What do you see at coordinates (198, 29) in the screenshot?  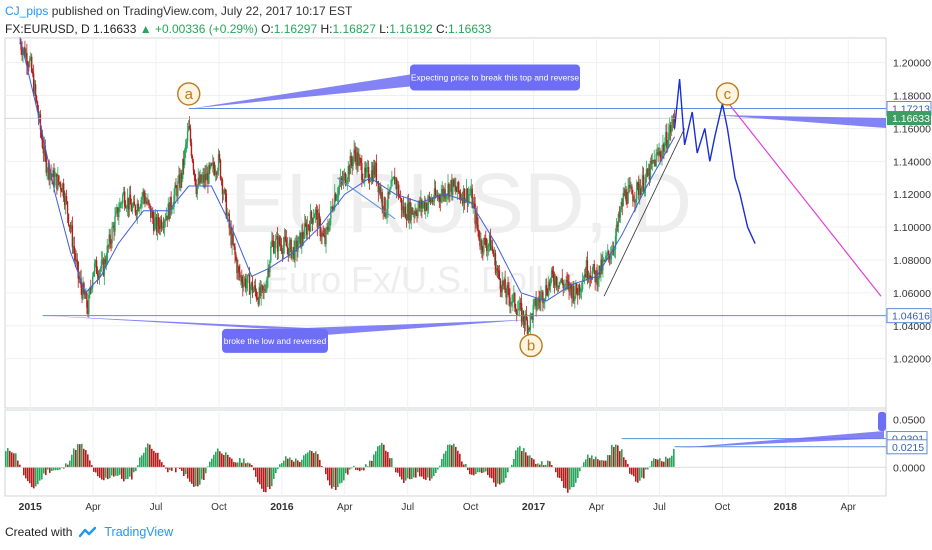 I see `price-change: ▲ +0.00336 (+0.29%)` at bounding box center [198, 29].